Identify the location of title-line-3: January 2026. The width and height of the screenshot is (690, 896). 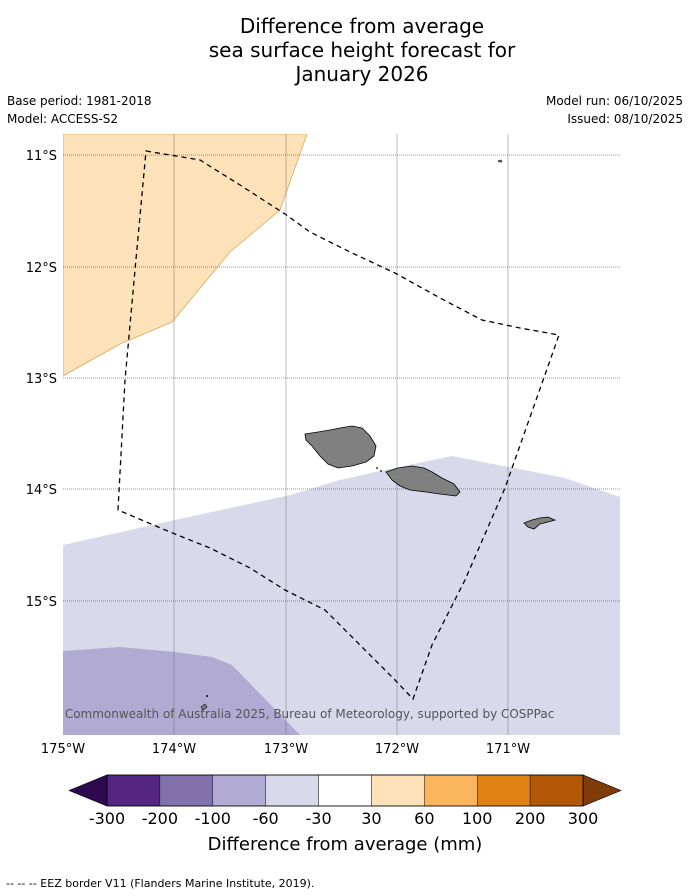
(362, 74).